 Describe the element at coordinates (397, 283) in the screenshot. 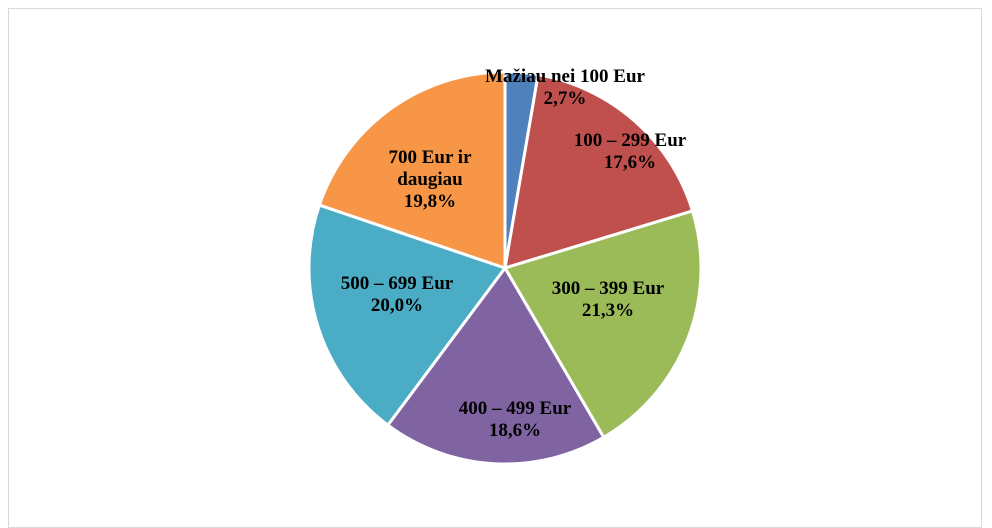

I see `category-label: 500 – 699 Eur` at that location.